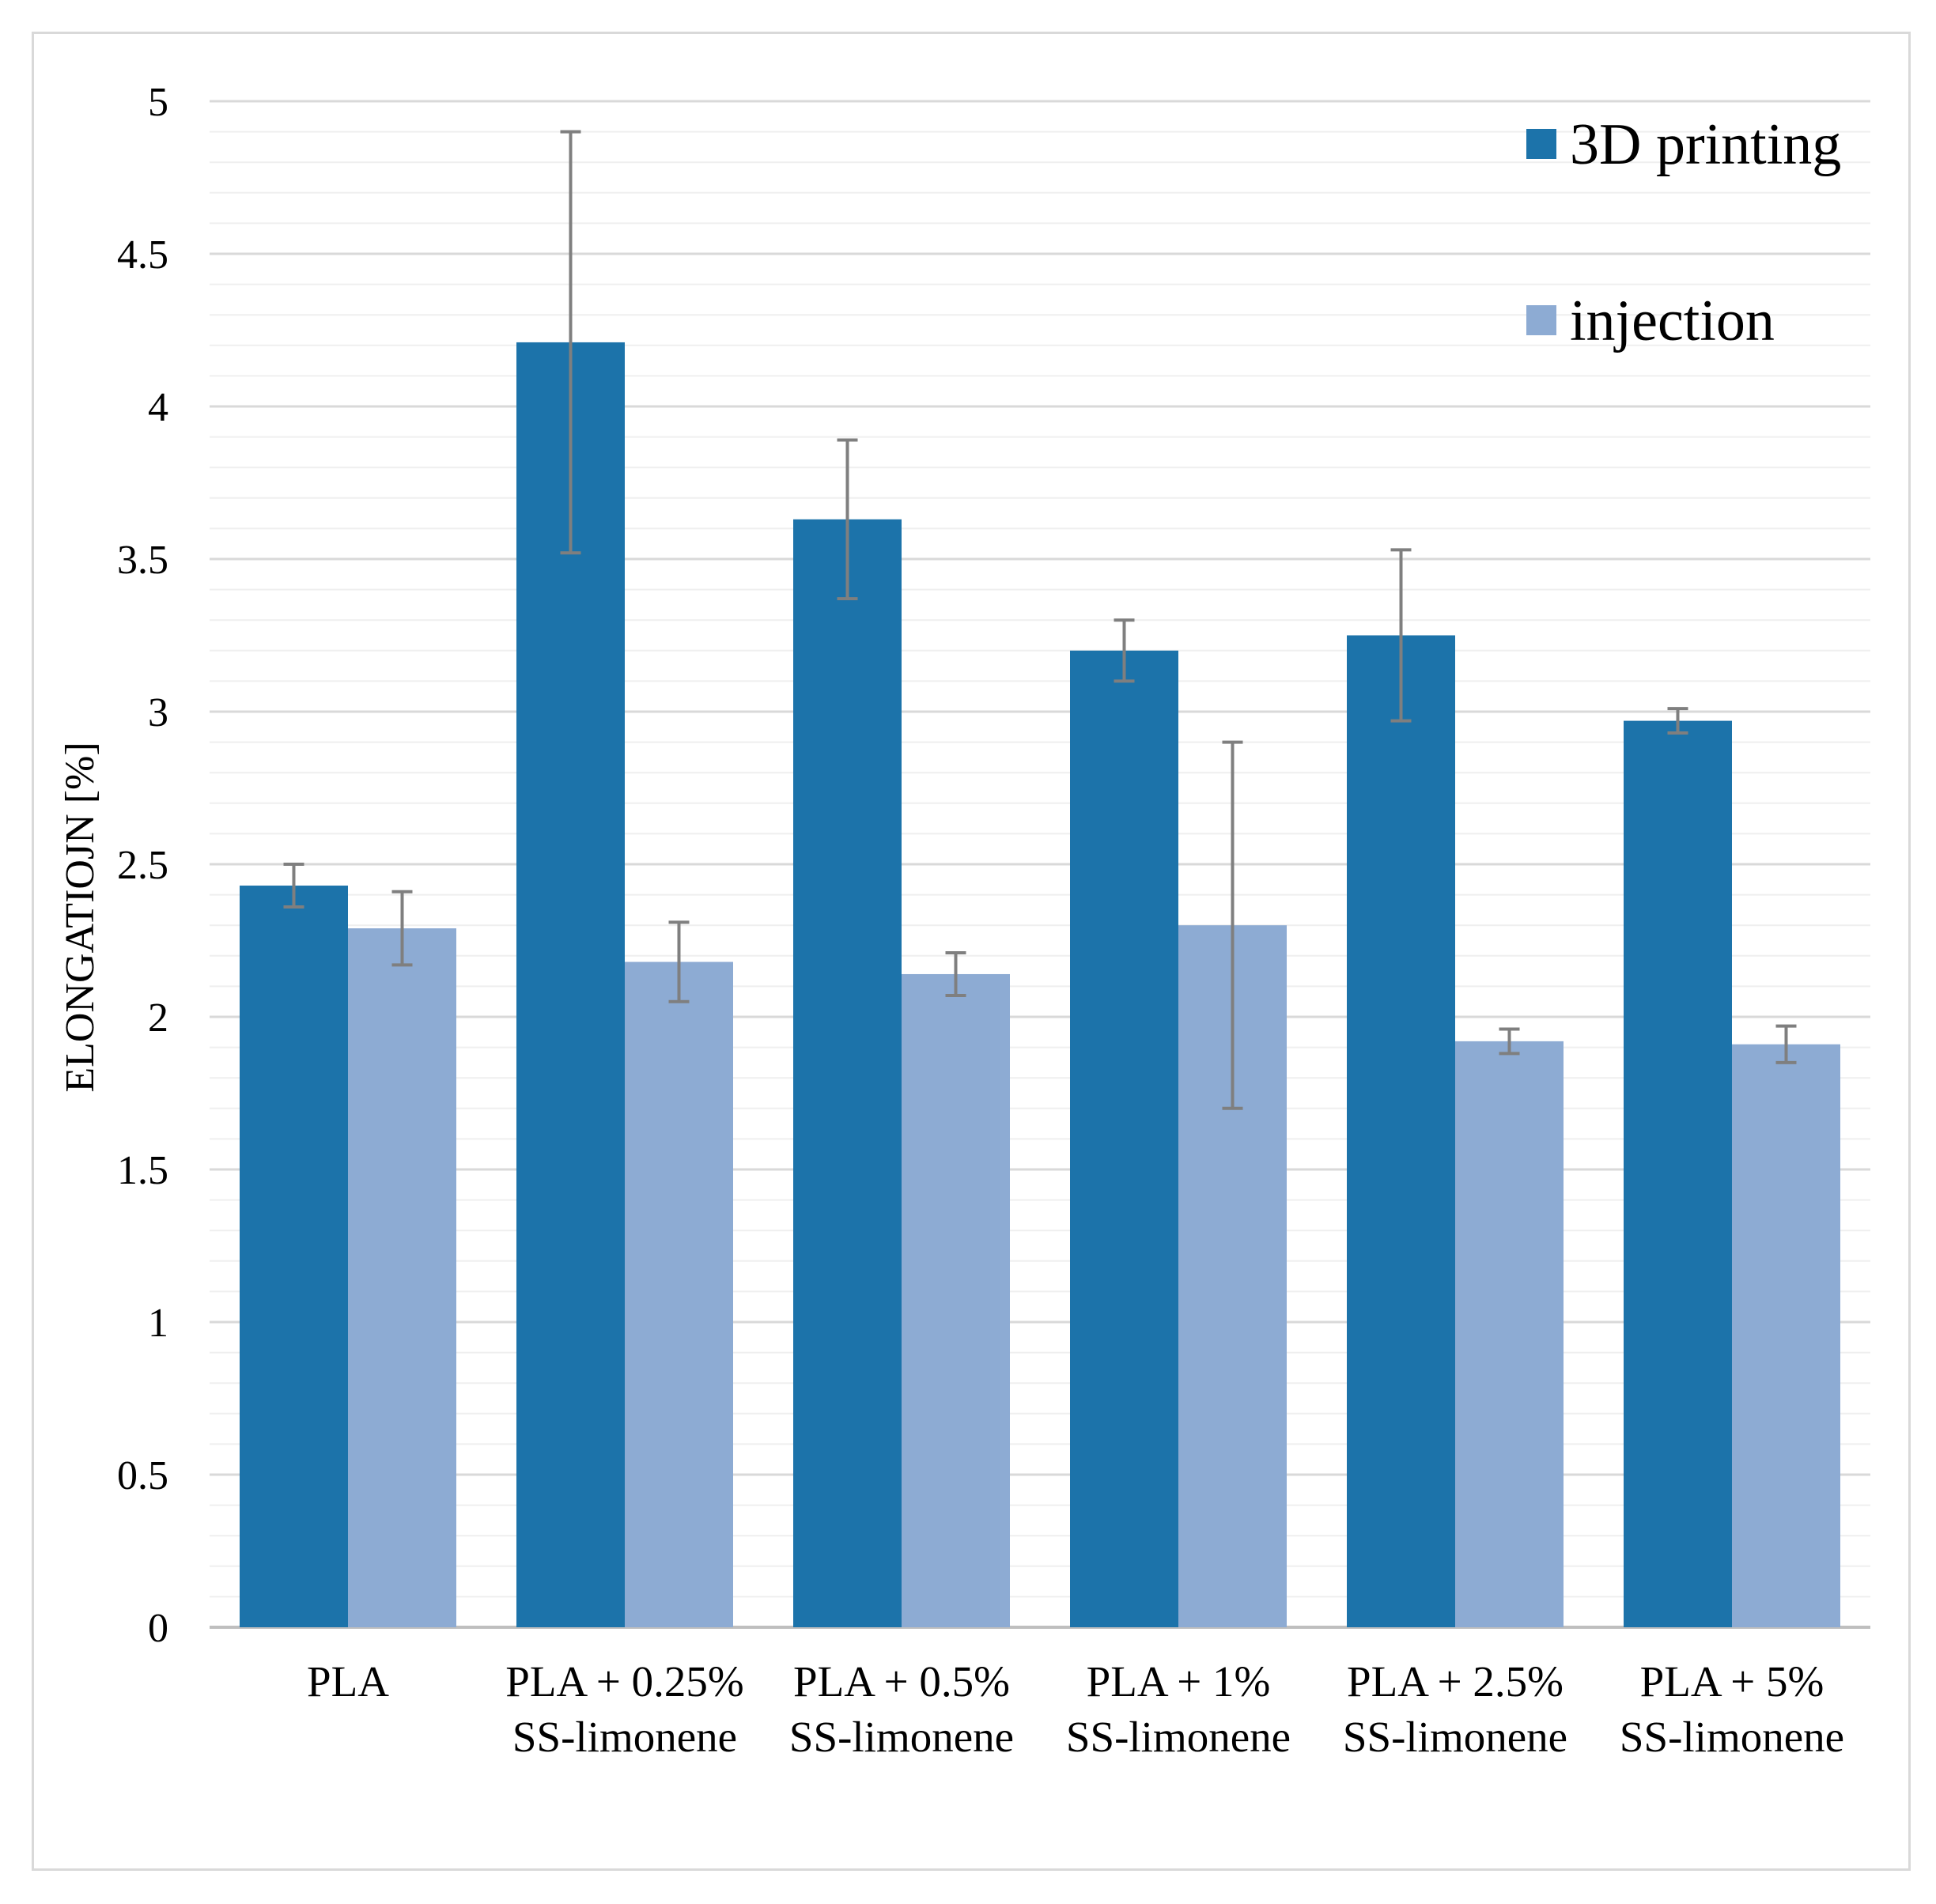 The height and width of the screenshot is (1904, 1936). What do you see at coordinates (80, 917) in the screenshot?
I see `y-axis-title: ELONGATIOJN [%]` at bounding box center [80, 917].